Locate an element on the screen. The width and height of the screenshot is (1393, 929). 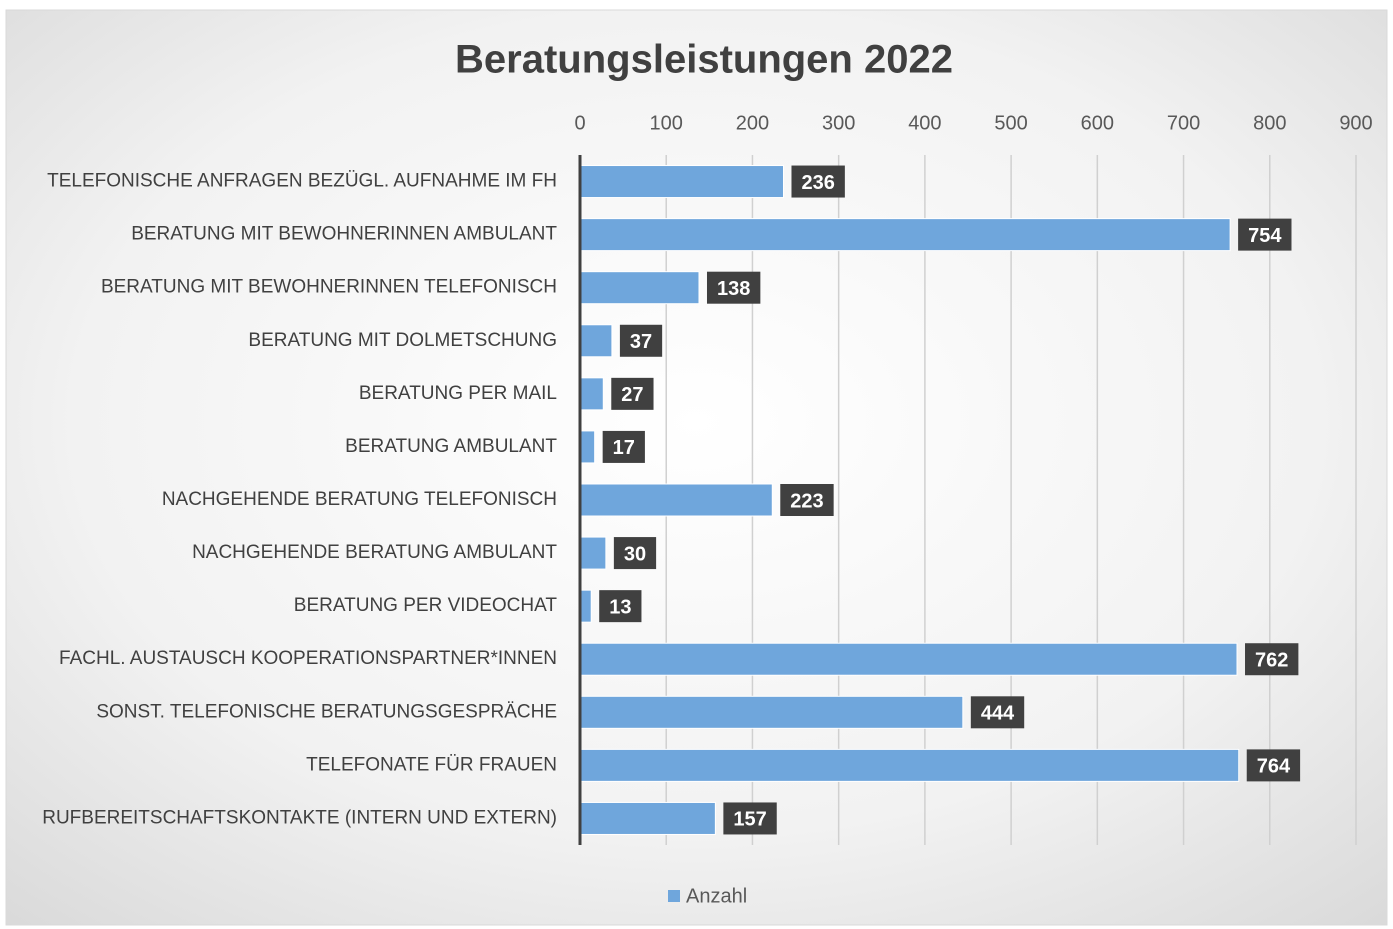
data-label: 138 is located at coordinates (733, 289).